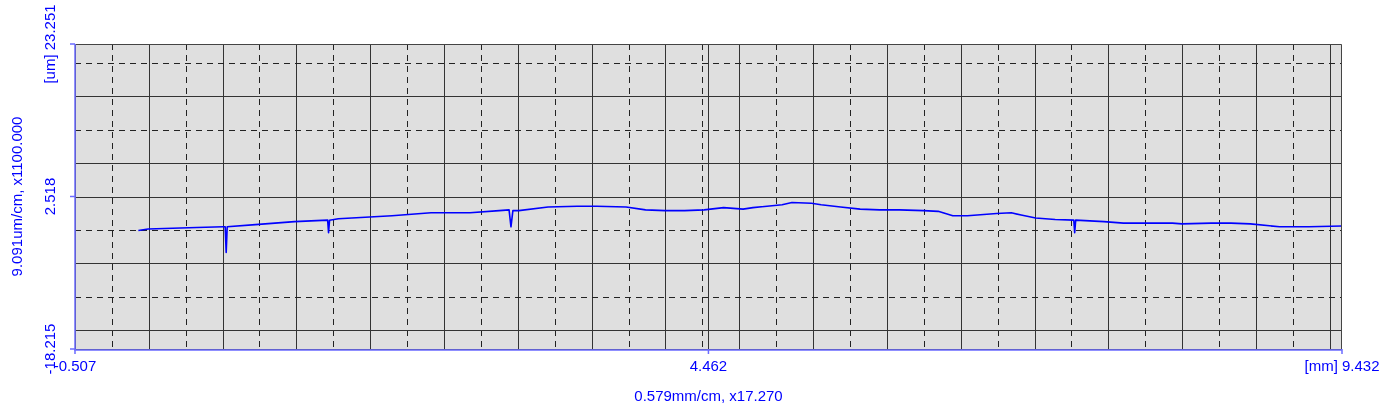  What do you see at coordinates (17, 196) in the screenshot?
I see `y-axis-title: 9.091um/cm, x1100.000` at bounding box center [17, 196].